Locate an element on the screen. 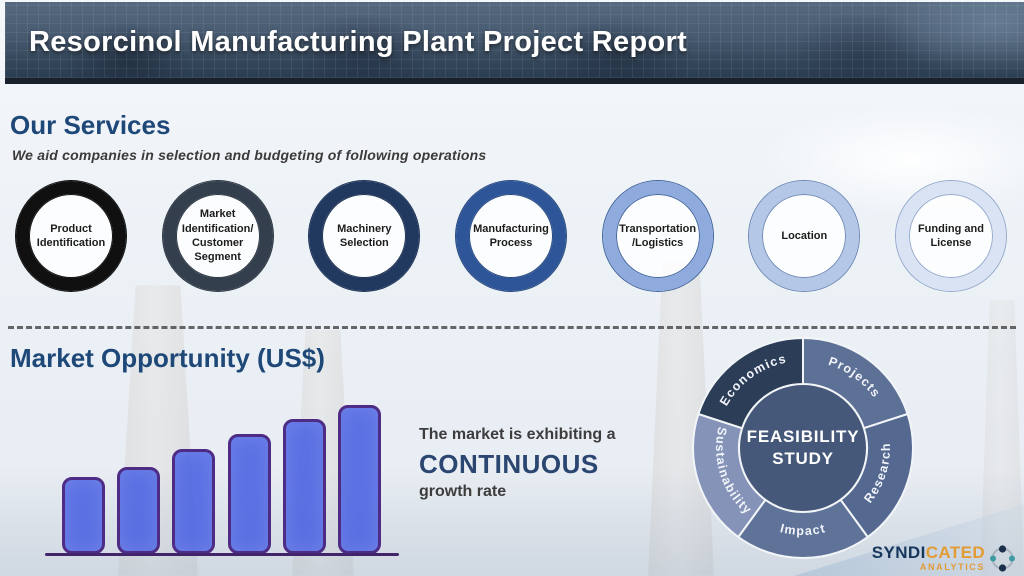 The height and width of the screenshot is (576, 1024). svg-text: Impact is located at coordinates (803, 529).